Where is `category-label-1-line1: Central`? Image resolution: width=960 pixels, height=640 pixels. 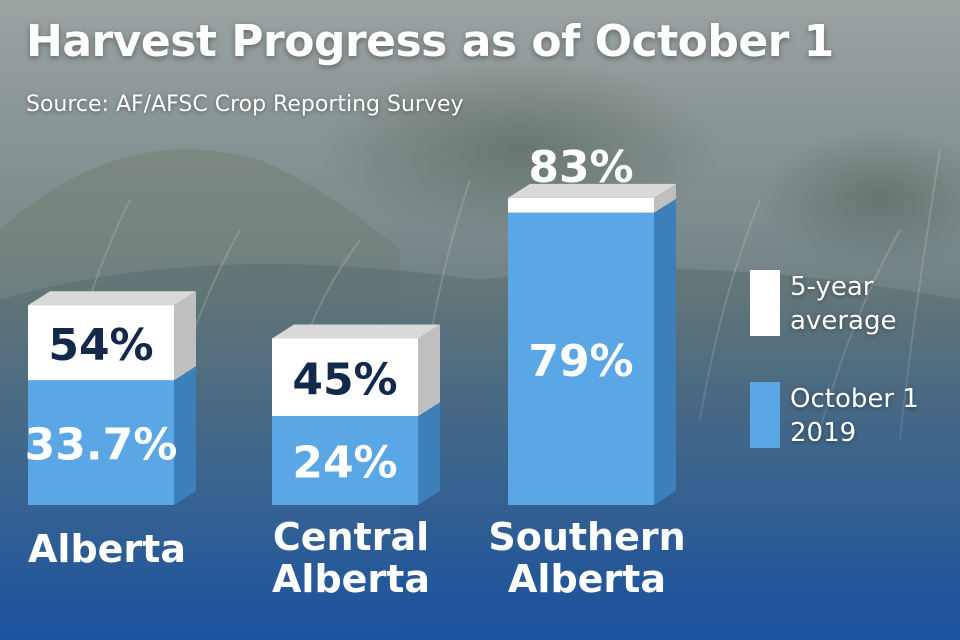
category-label-1-line1: Central is located at coordinates (351, 537).